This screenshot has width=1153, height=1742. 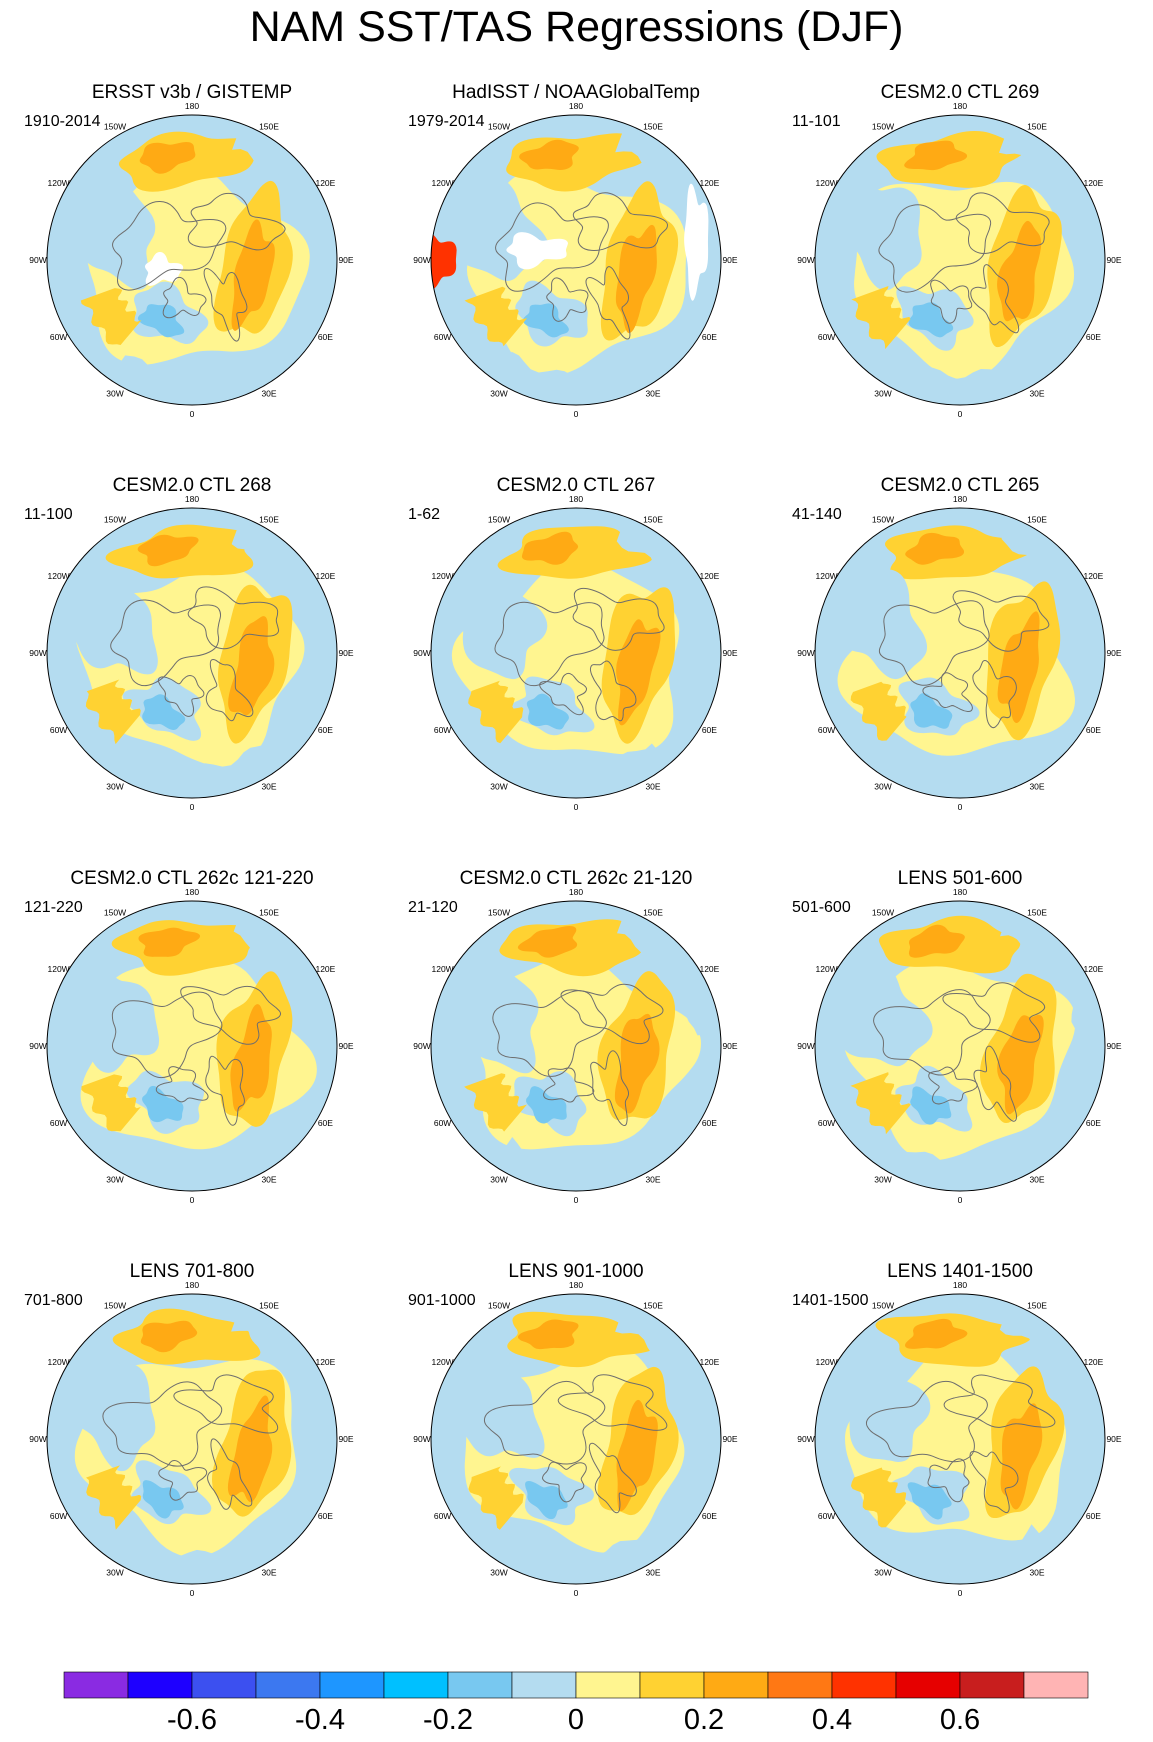 I want to click on panel-title: LENS 1401-1500, so click(x=960, y=1271).